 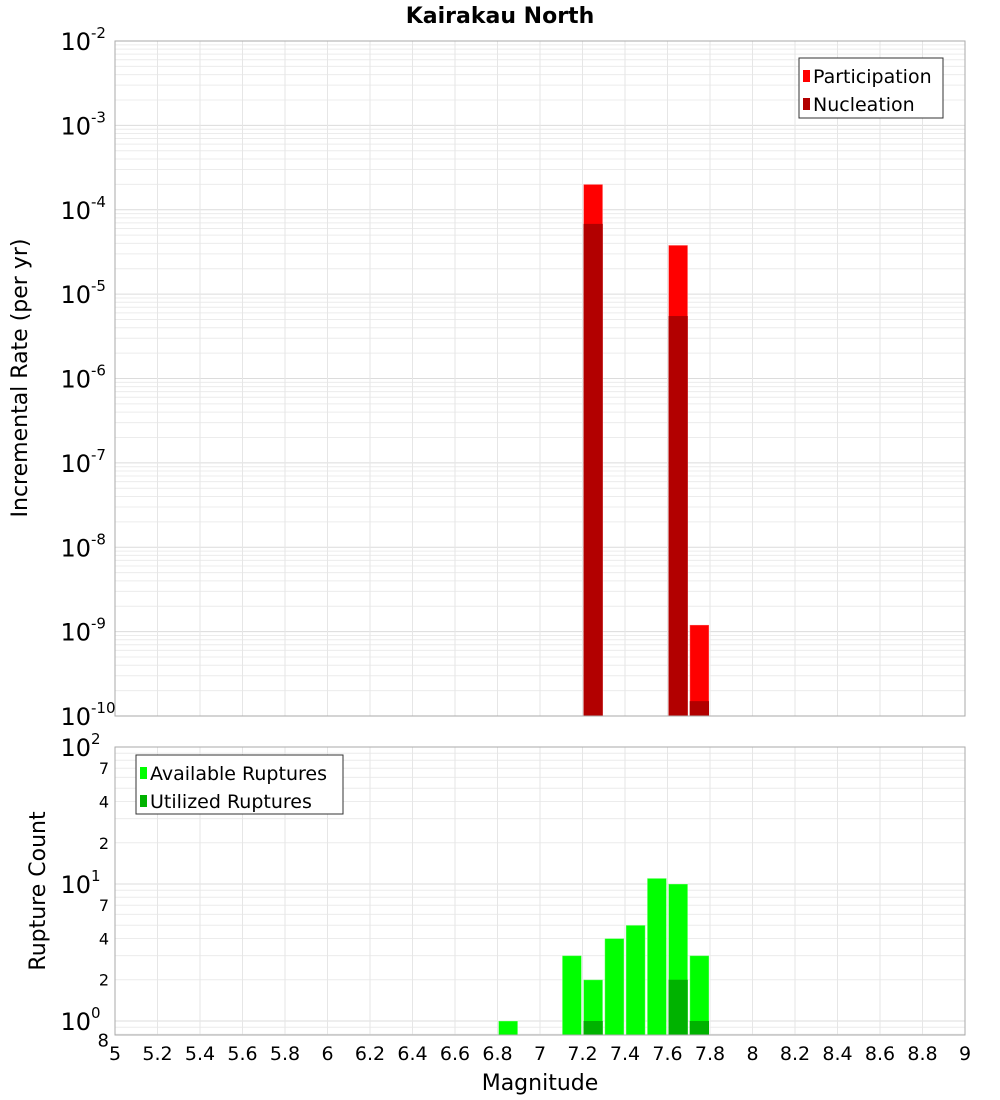 I want to click on x-tick-label: 6.2, so click(x=370, y=1054).